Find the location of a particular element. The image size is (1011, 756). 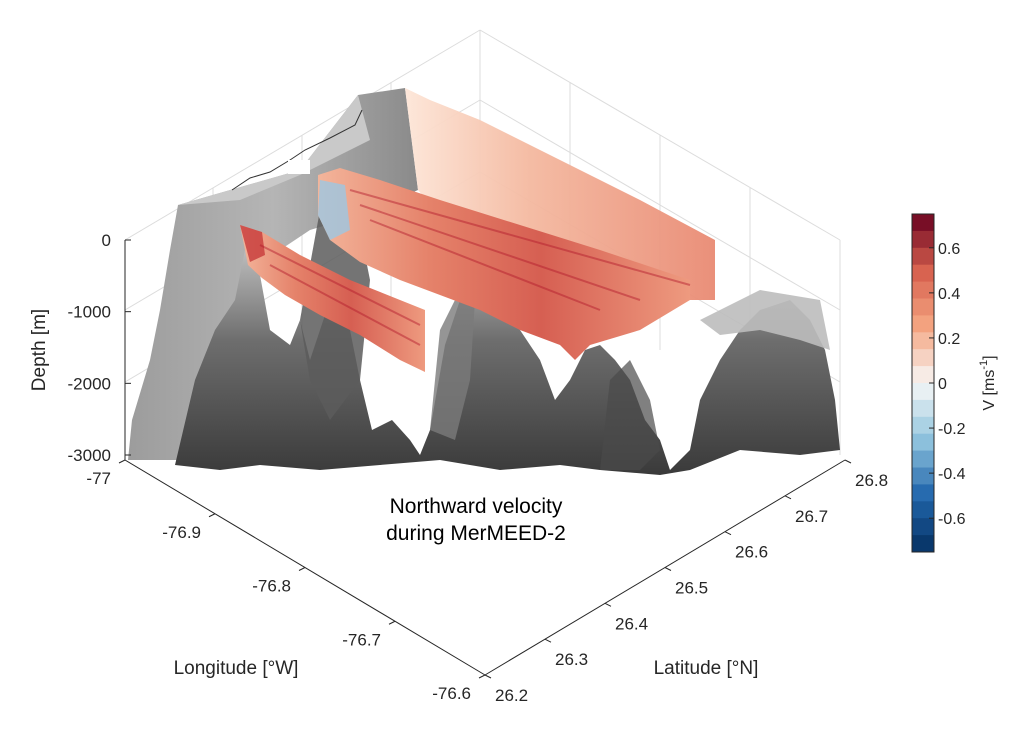

annotation-line-1: Northward velocity is located at coordinates (476, 506).